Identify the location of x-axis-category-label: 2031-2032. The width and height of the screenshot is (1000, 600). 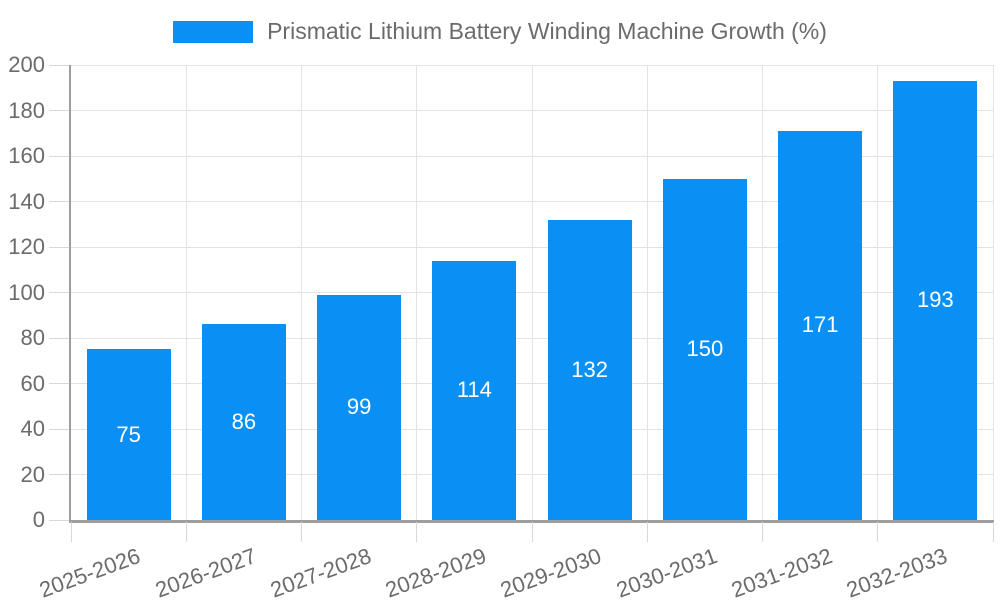
(781, 571).